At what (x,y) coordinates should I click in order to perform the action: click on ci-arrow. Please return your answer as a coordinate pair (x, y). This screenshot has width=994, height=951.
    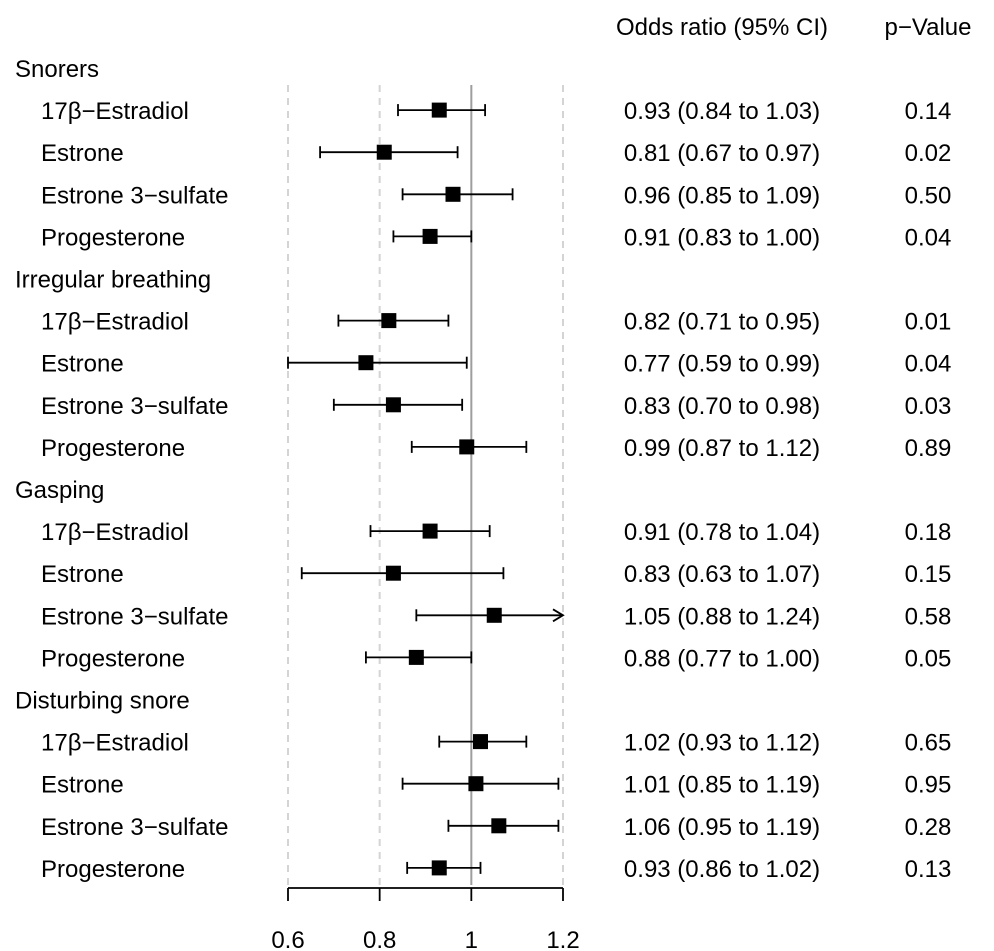
    Looking at the image, I should click on (558, 615).